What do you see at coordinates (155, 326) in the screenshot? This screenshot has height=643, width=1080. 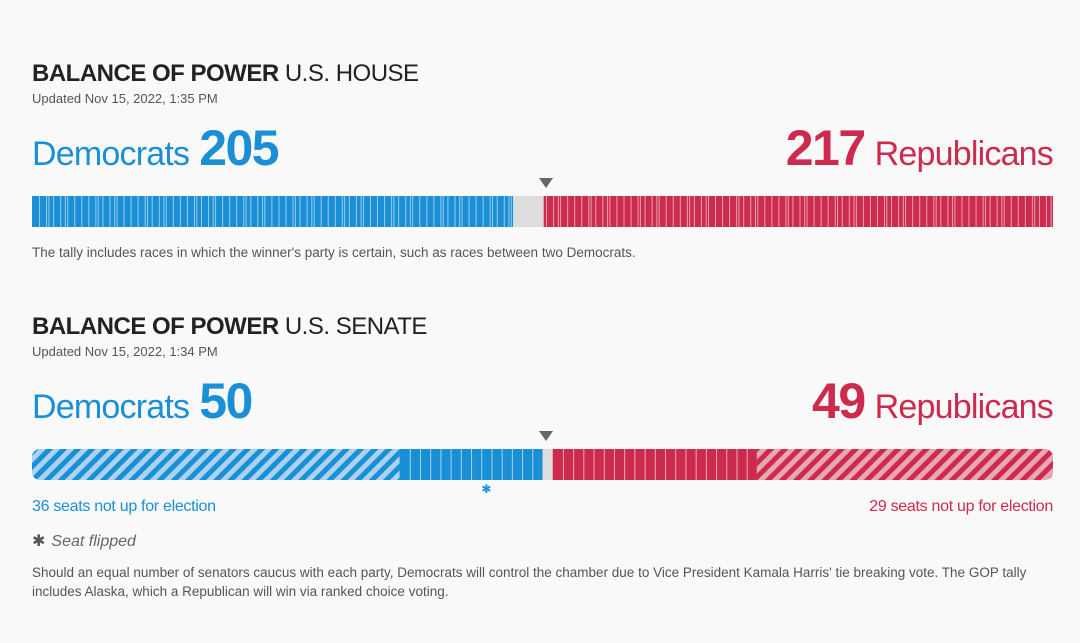 I see `senate-title-bold: BALANCE OF POWER` at bounding box center [155, 326].